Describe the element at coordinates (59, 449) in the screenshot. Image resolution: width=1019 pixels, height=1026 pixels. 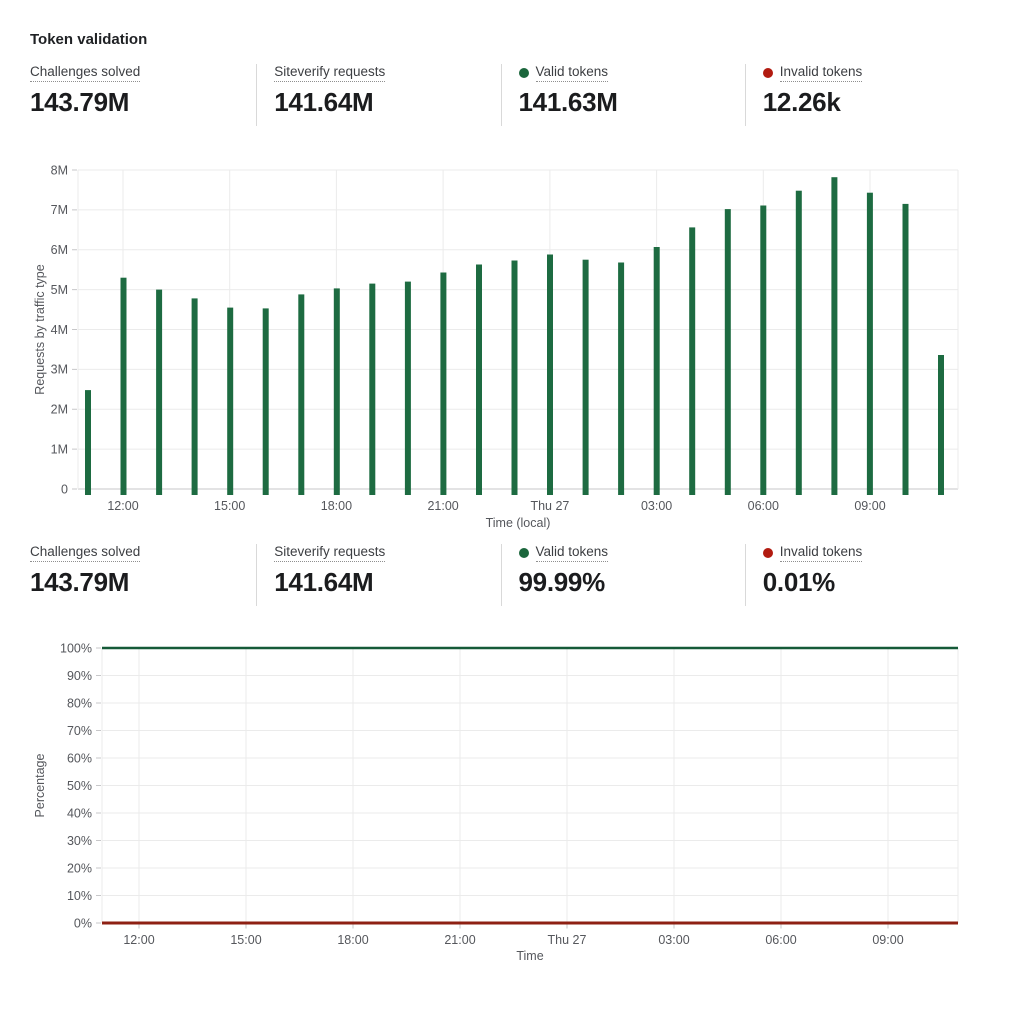
I see `svg-text: 1M` at that location.